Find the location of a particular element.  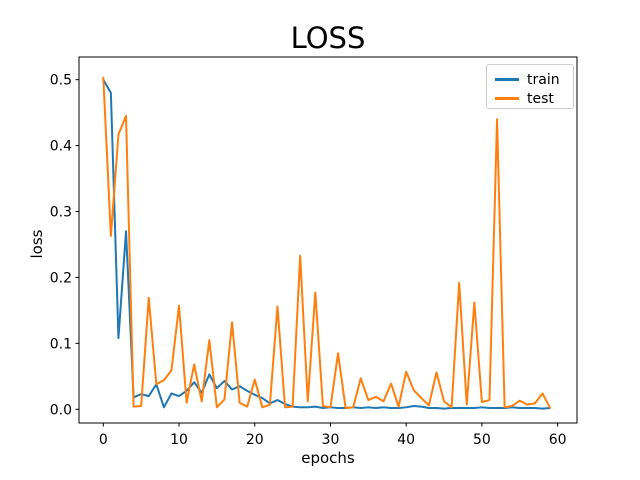

y-tick-label: 0.3 is located at coordinates (61, 213).